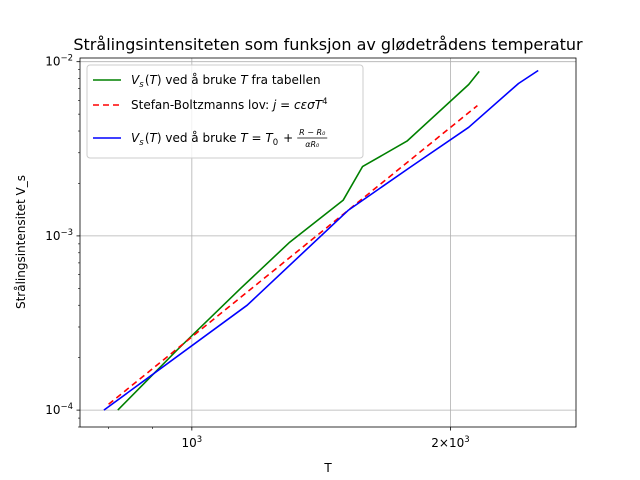 This screenshot has width=640, height=480. What do you see at coordinates (327, 468) in the screenshot?
I see `x-axis-label: T` at bounding box center [327, 468].